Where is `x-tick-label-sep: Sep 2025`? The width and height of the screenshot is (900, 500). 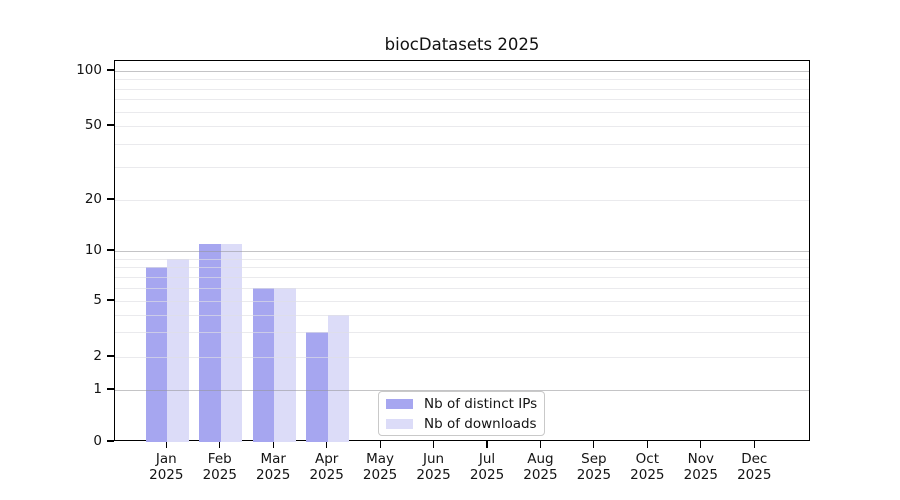 x-tick-label-sep: Sep 2025 is located at coordinates (594, 467).